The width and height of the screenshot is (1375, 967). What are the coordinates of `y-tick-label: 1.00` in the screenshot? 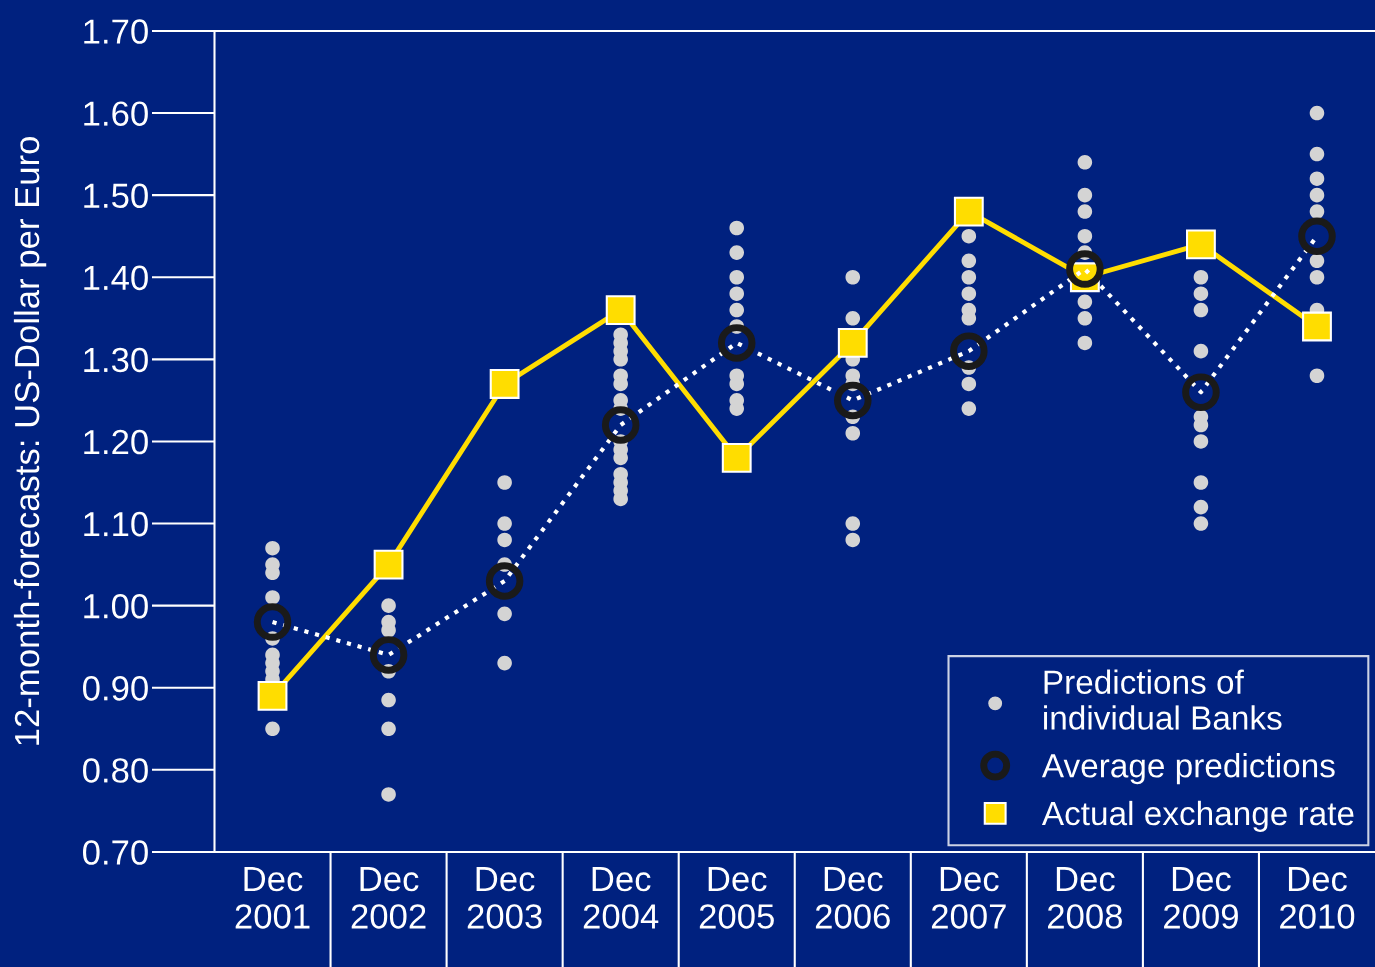 It's located at (116, 606).